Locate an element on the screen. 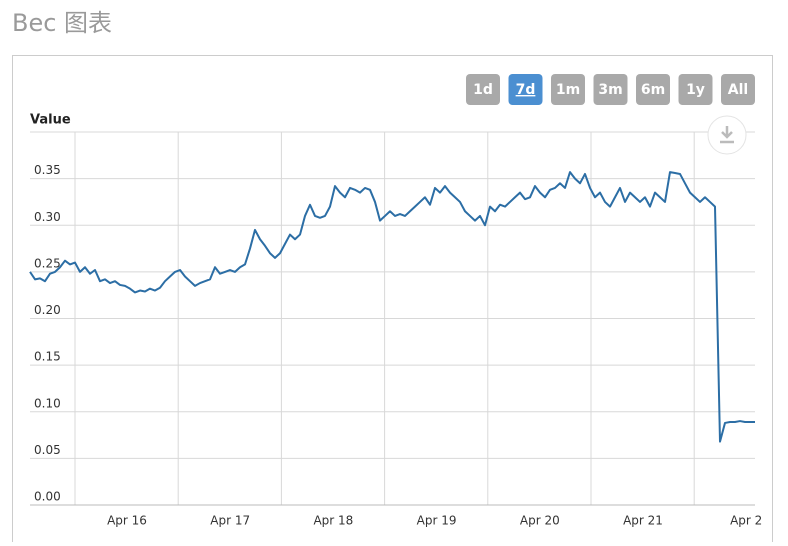  export-button is located at coordinates (727, 135).